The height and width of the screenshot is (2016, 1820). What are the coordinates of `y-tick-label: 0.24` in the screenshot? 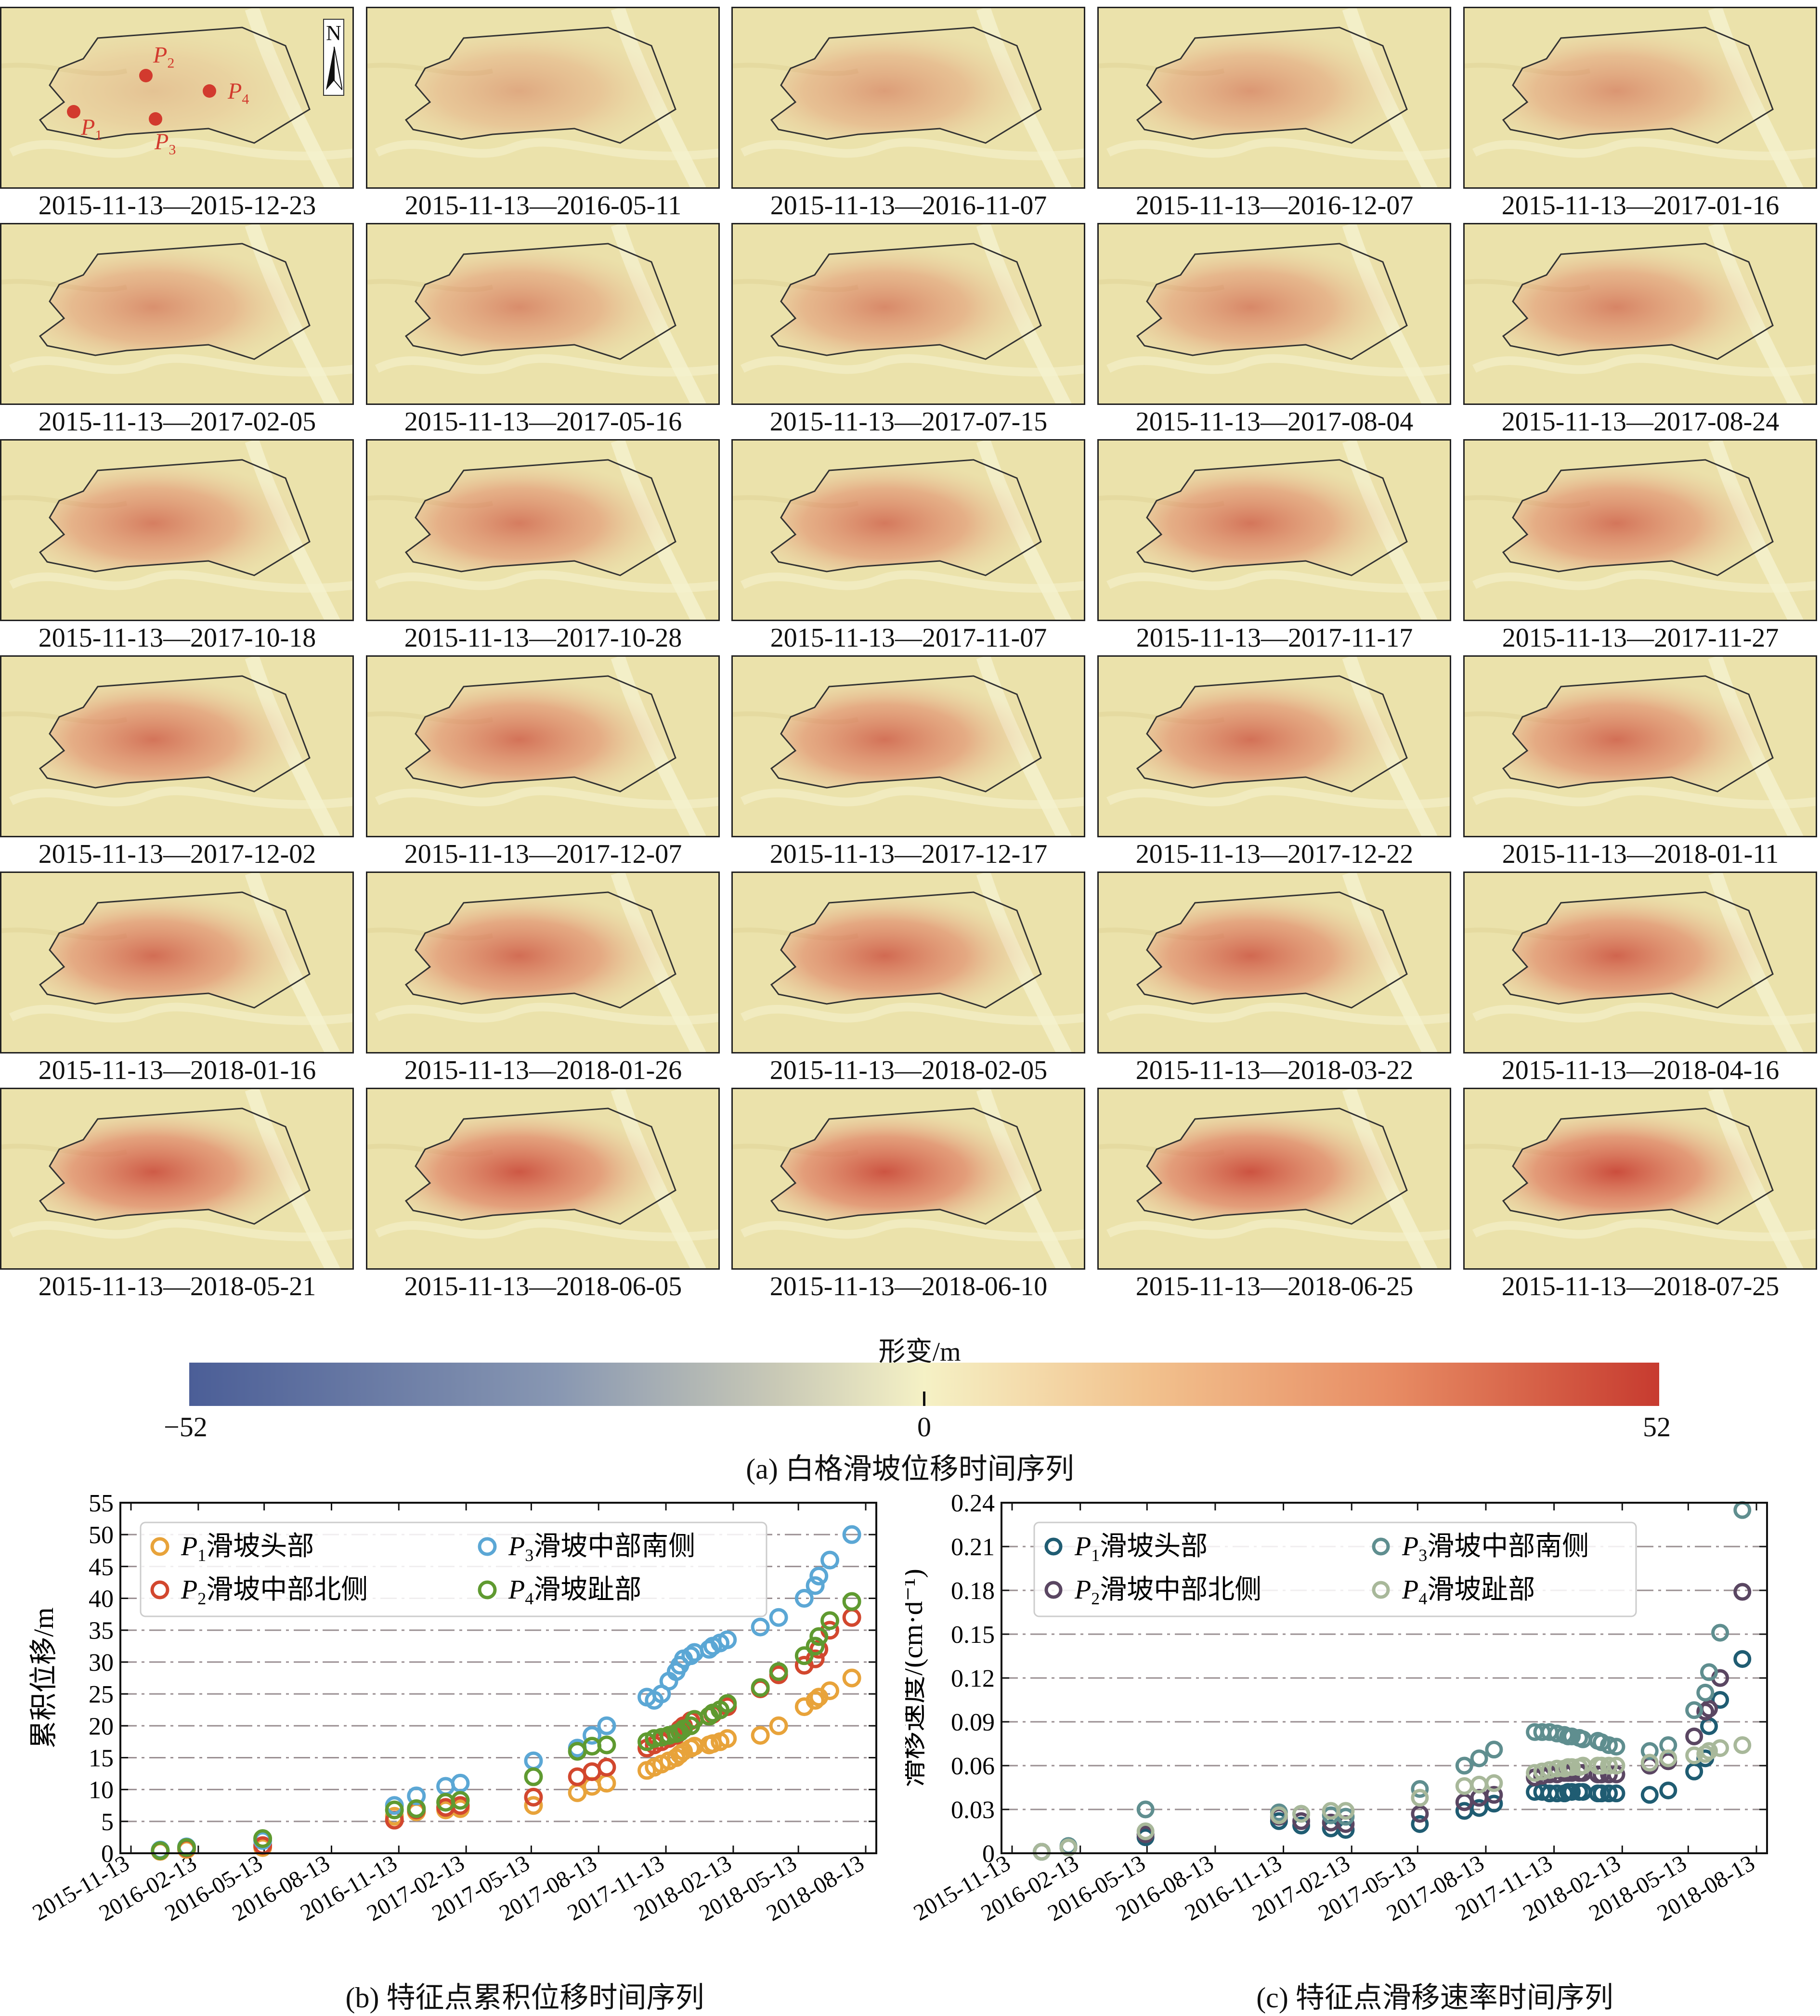 It's located at (973, 1503).